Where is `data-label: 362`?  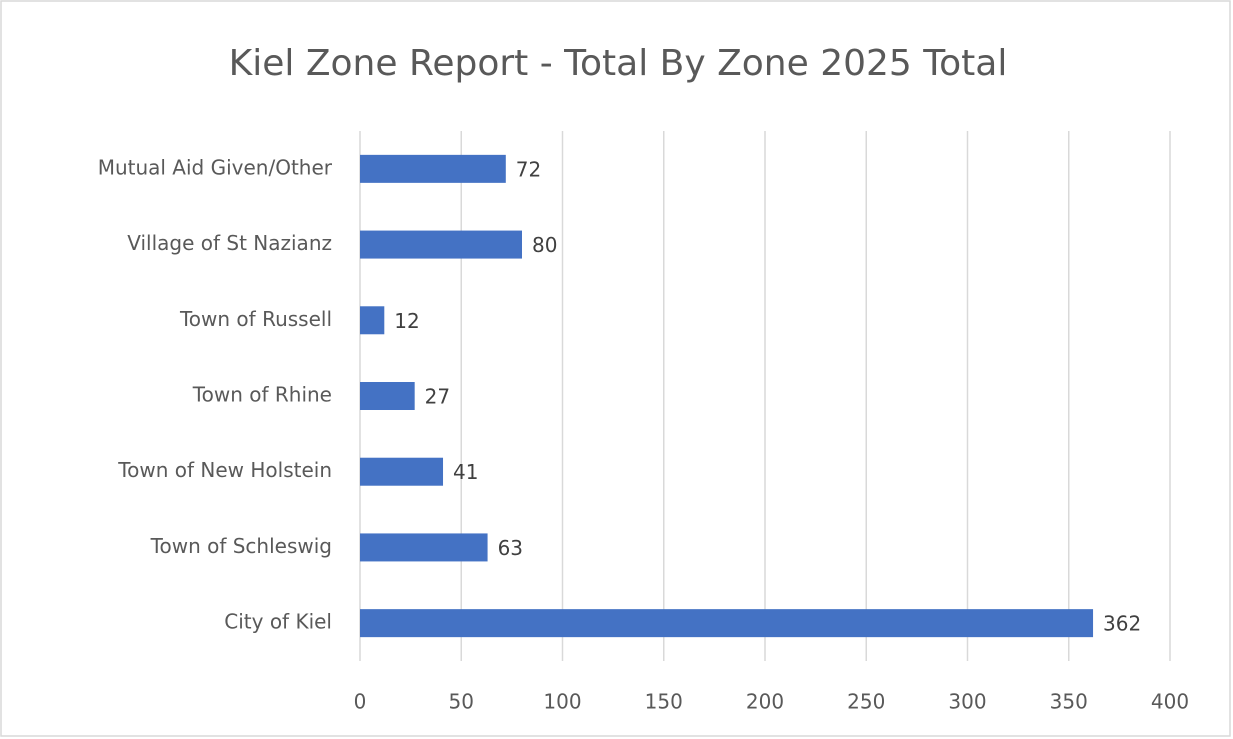 data-label: 362 is located at coordinates (1122, 624).